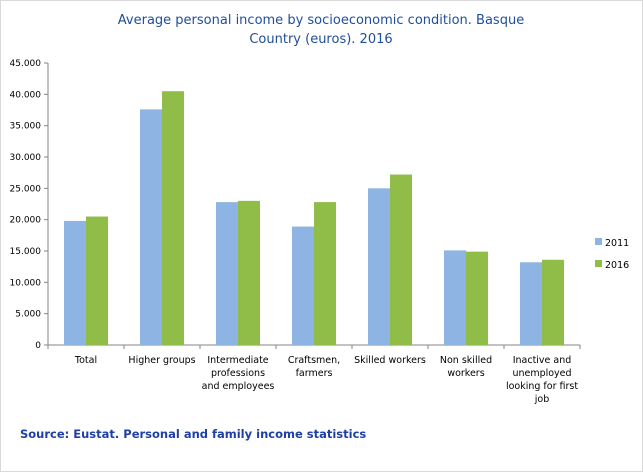 The image size is (643, 472). What do you see at coordinates (466, 367) in the screenshot?
I see `category-label: Non skilled workers` at bounding box center [466, 367].